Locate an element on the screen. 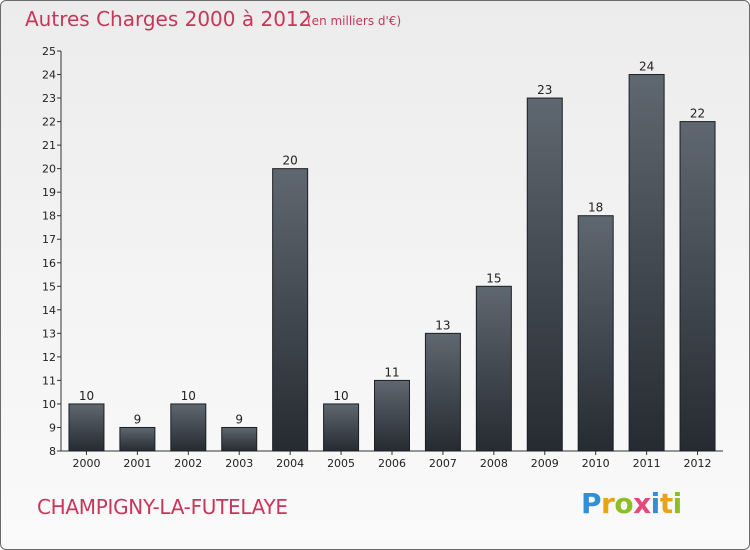 The image size is (750, 550). bar-2004 is located at coordinates (290, 310).